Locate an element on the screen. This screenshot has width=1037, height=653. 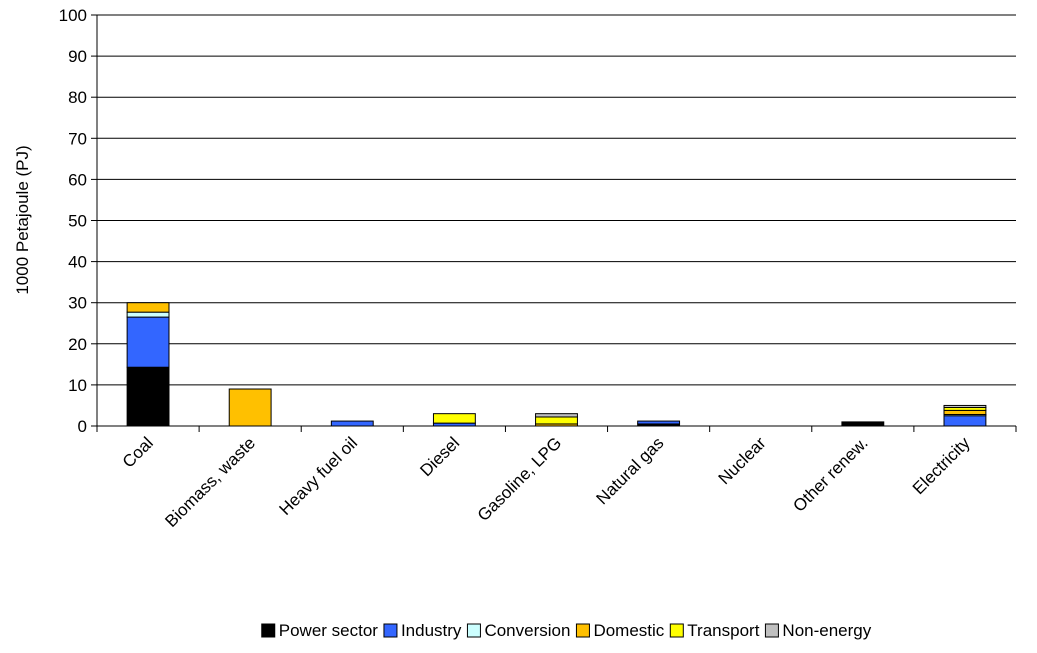
y-tick-label: 60 is located at coordinates (77, 179).